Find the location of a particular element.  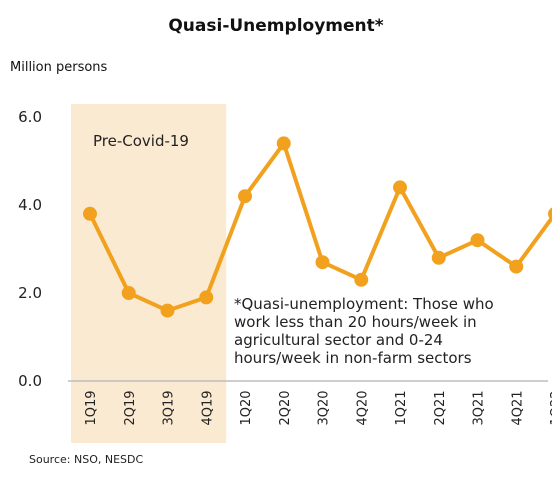

x-tick-label: 4Q19 is located at coordinates (207, 407).